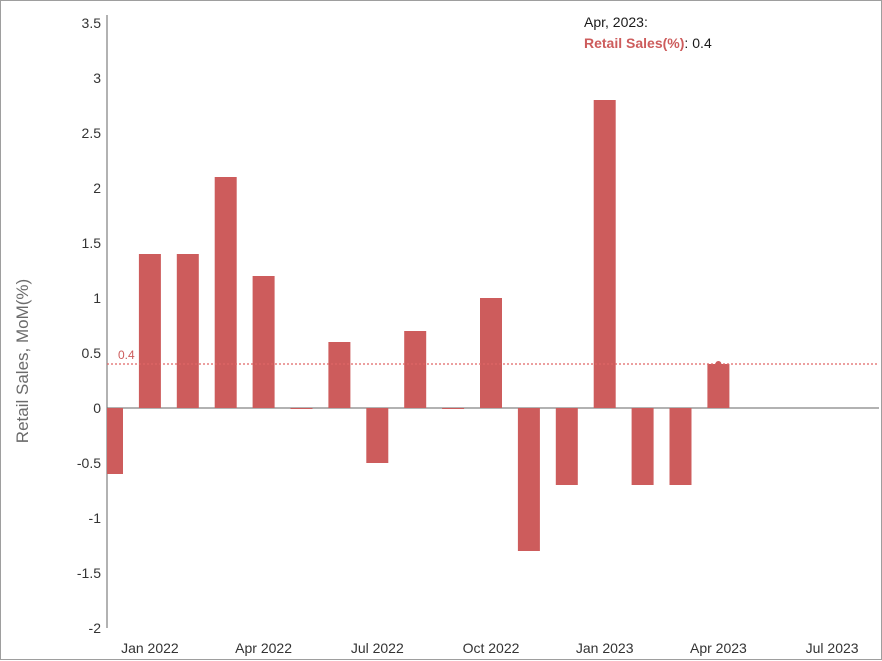 This screenshot has height=661, width=882. Describe the element at coordinates (150, 648) in the screenshot. I see `x-tick-label: Jan 2022` at that location.